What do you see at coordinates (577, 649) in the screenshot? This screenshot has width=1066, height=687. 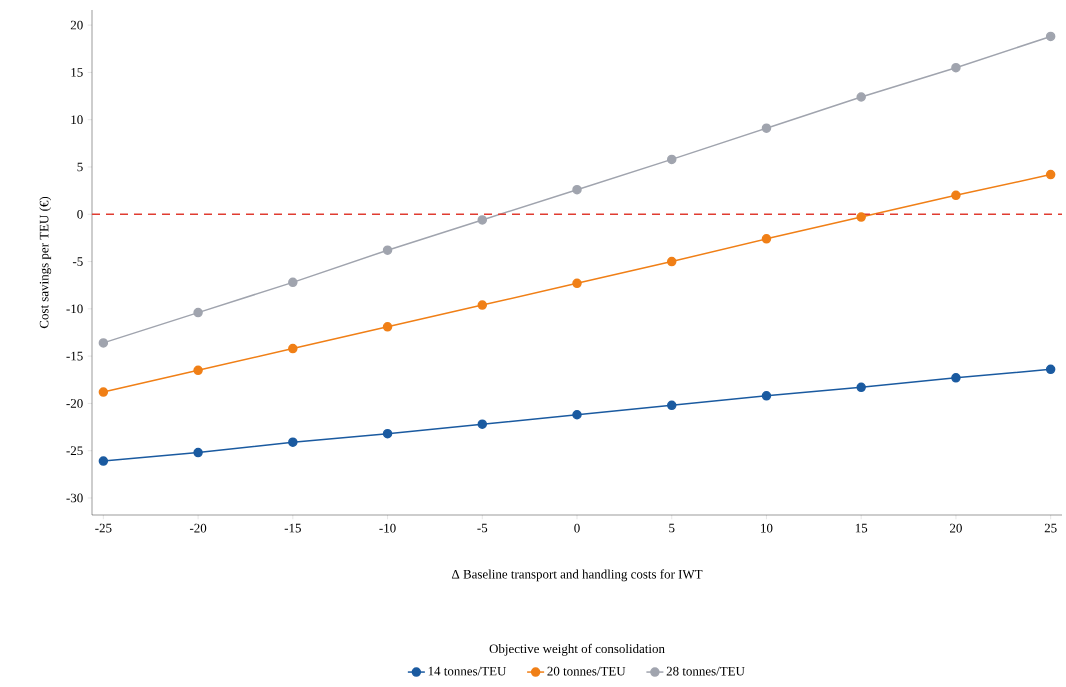 I see `legend-title: Objective weight of consolidation` at bounding box center [577, 649].